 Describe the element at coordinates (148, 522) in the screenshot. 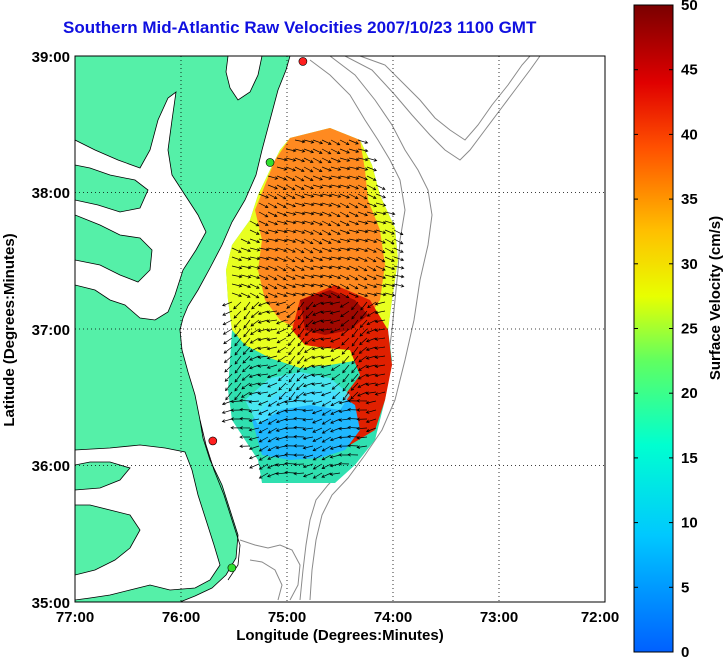

I see `pamlico-sound` at that location.